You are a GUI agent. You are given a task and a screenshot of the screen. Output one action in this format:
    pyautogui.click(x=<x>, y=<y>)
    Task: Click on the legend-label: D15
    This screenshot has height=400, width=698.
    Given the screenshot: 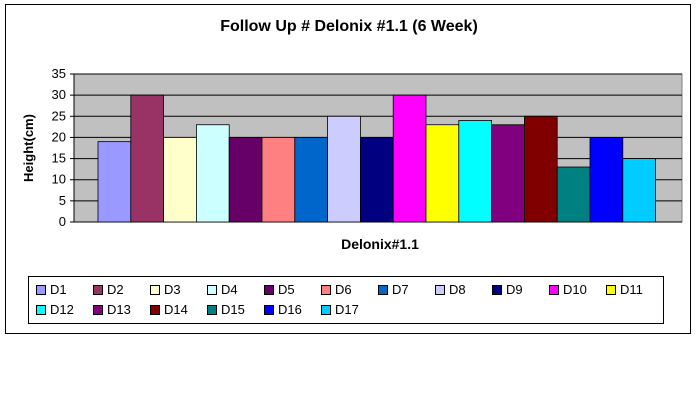 What is the action you would take?
    pyautogui.click(x=233, y=309)
    